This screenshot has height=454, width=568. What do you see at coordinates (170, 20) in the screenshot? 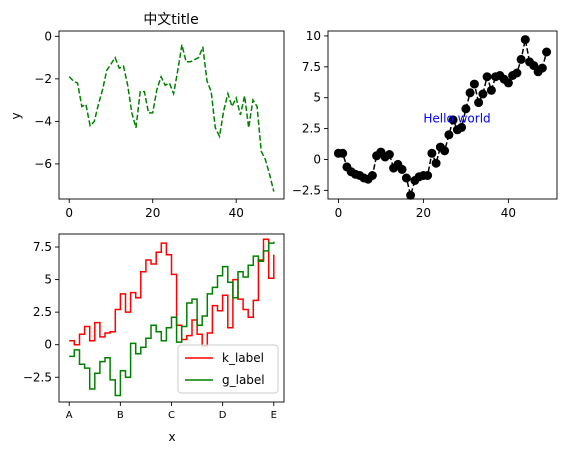
I see `chart-title: 中文title` at bounding box center [170, 20].